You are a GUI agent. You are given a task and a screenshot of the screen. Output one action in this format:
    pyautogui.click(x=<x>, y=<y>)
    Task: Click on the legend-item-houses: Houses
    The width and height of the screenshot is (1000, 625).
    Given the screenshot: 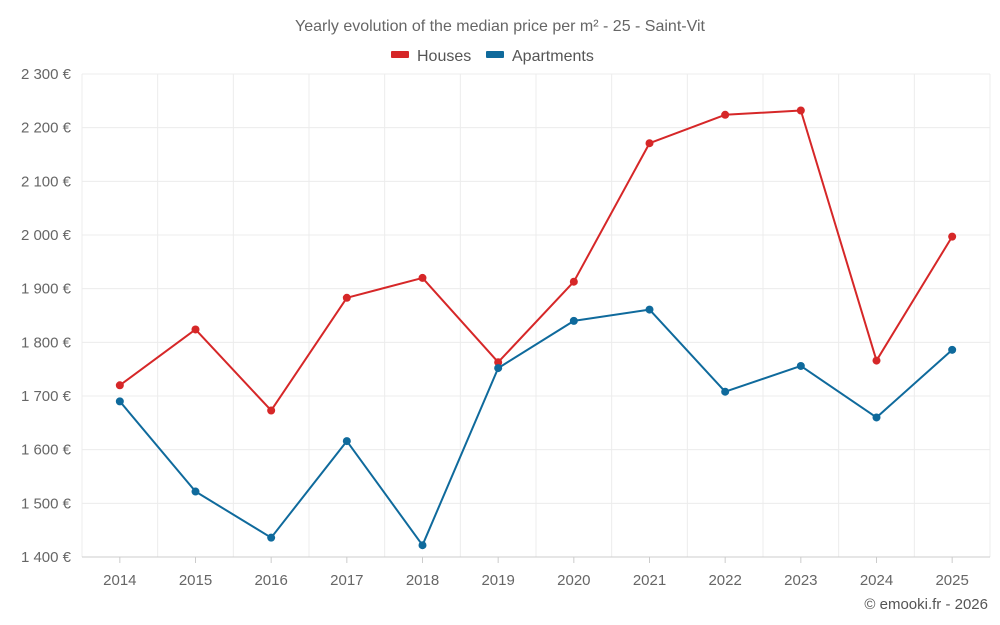 What is the action you would take?
    pyautogui.click(x=431, y=56)
    